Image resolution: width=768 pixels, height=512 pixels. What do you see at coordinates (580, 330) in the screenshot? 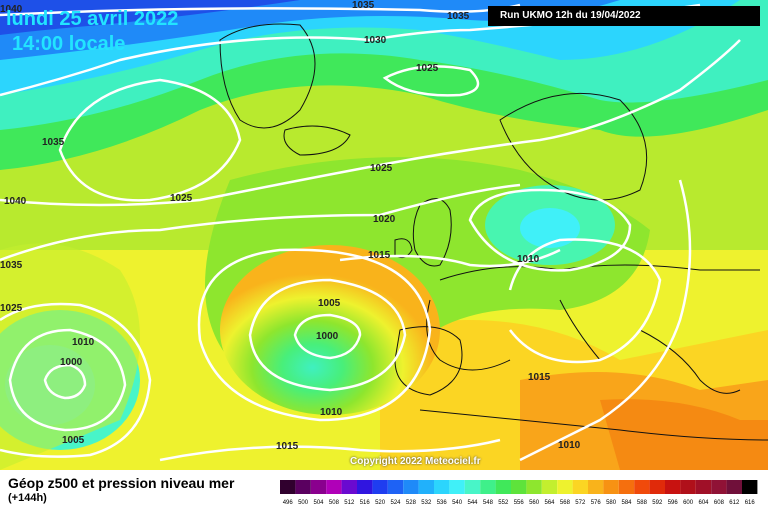
I see `italy-outline` at bounding box center [580, 330].